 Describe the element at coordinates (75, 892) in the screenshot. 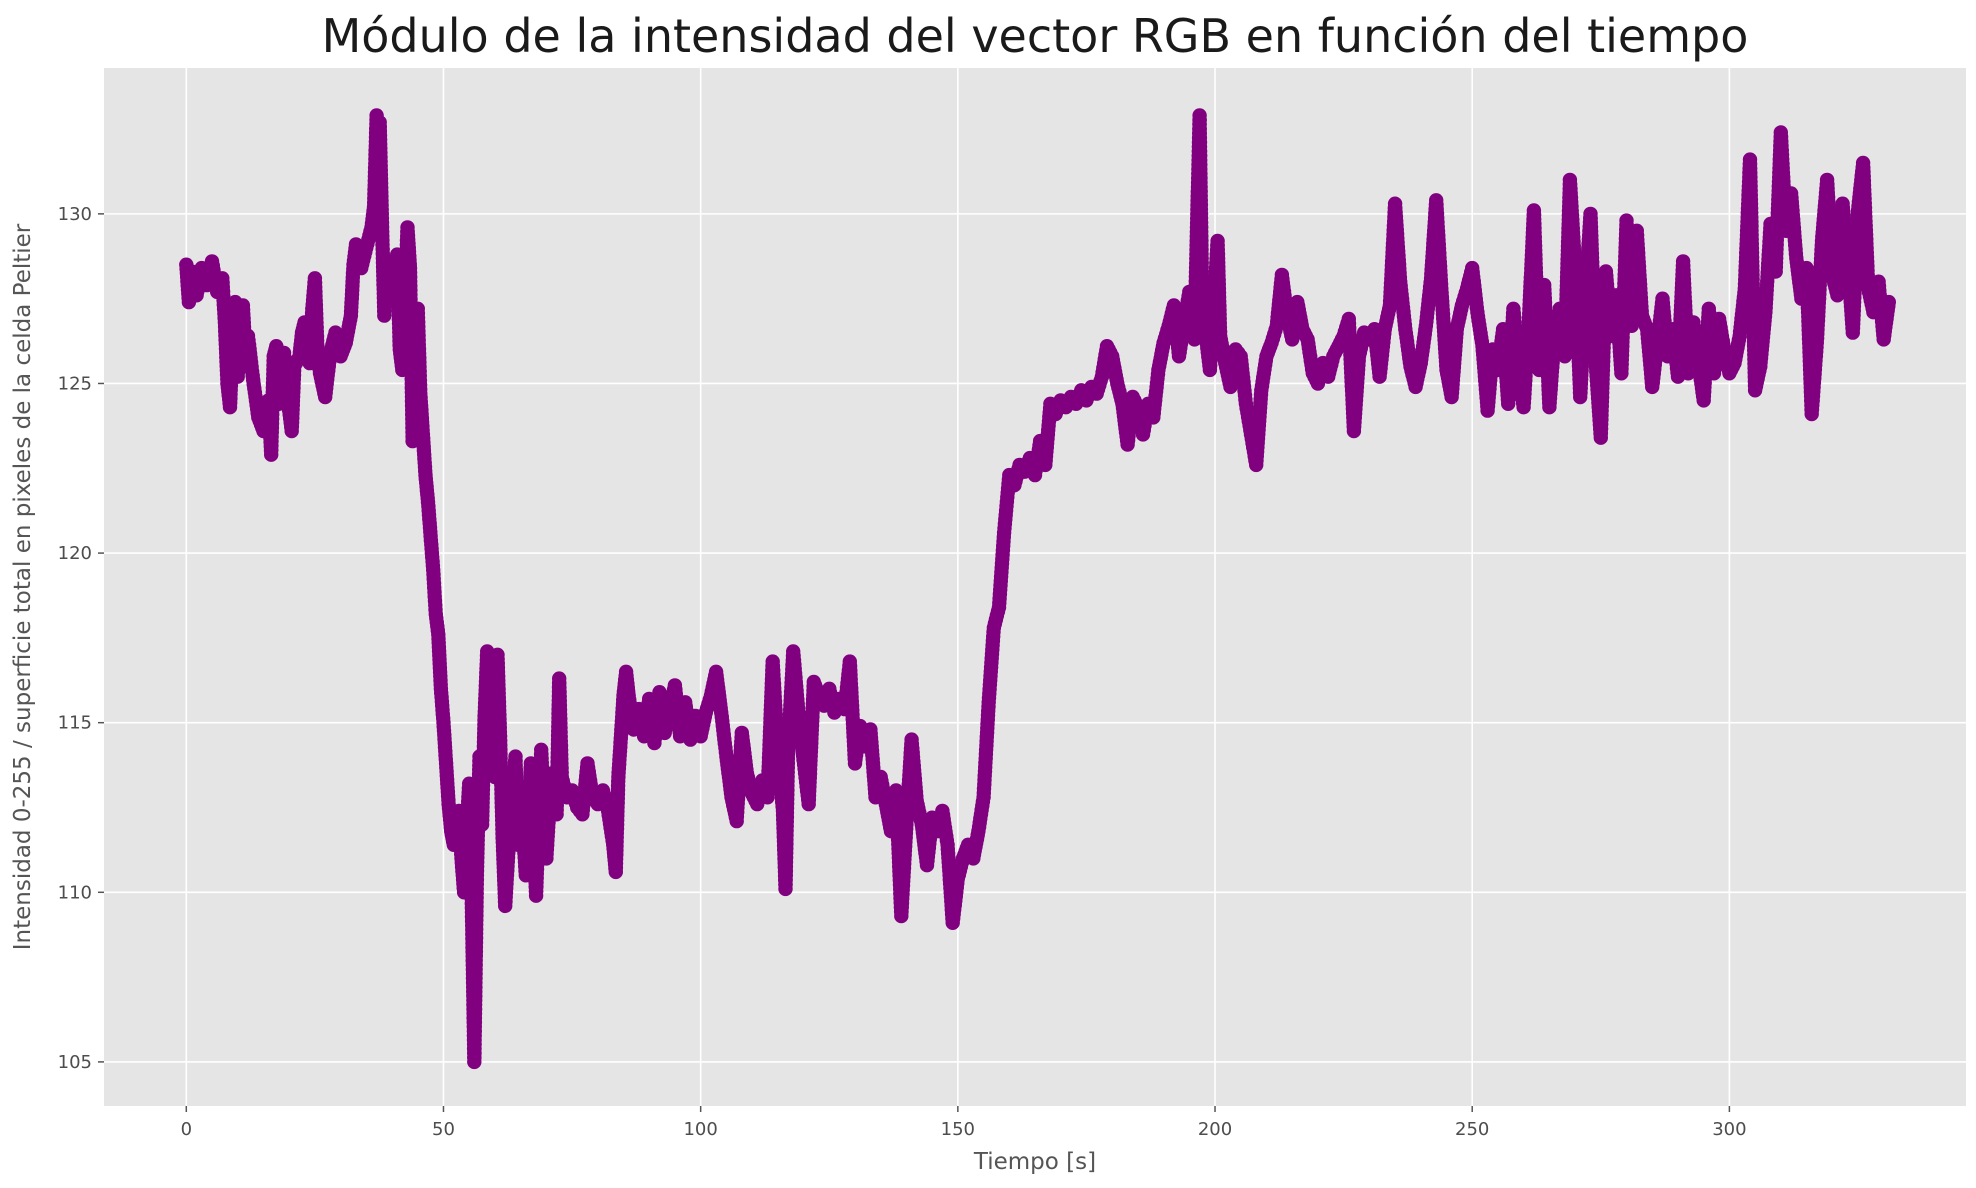

I see `y-tick-label: 110` at that location.